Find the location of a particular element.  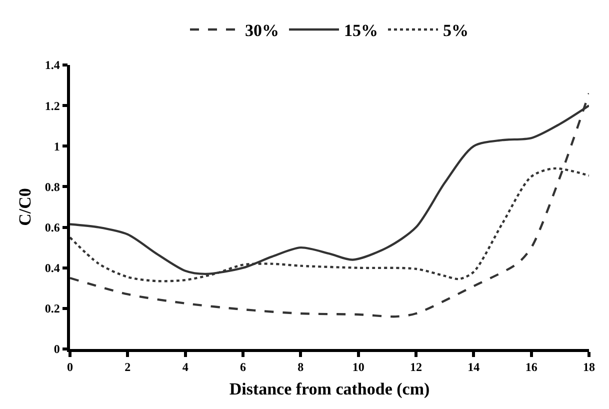

y-axis-title: C/C0 is located at coordinates (24, 207).